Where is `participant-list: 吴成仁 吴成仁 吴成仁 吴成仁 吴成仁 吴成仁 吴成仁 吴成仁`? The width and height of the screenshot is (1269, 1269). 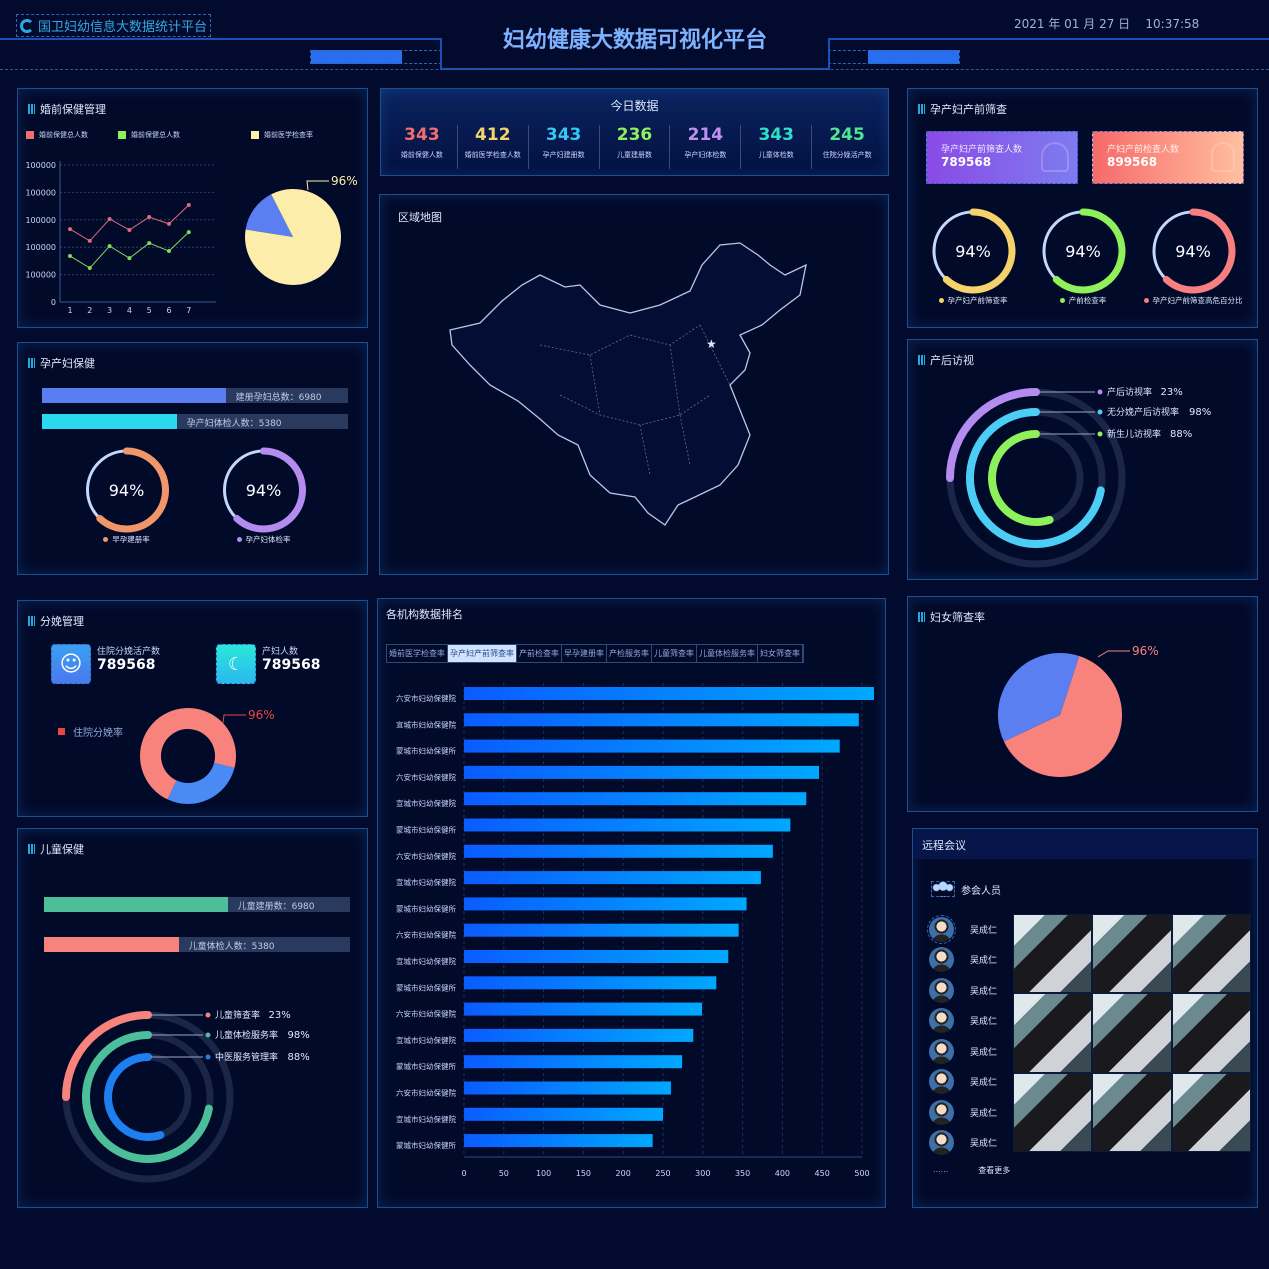 participant-list: 吴成仁 吴成仁 吴成仁 吴成仁 吴成仁 吴成仁 吴成仁 吴成仁 is located at coordinates (970, 1036).